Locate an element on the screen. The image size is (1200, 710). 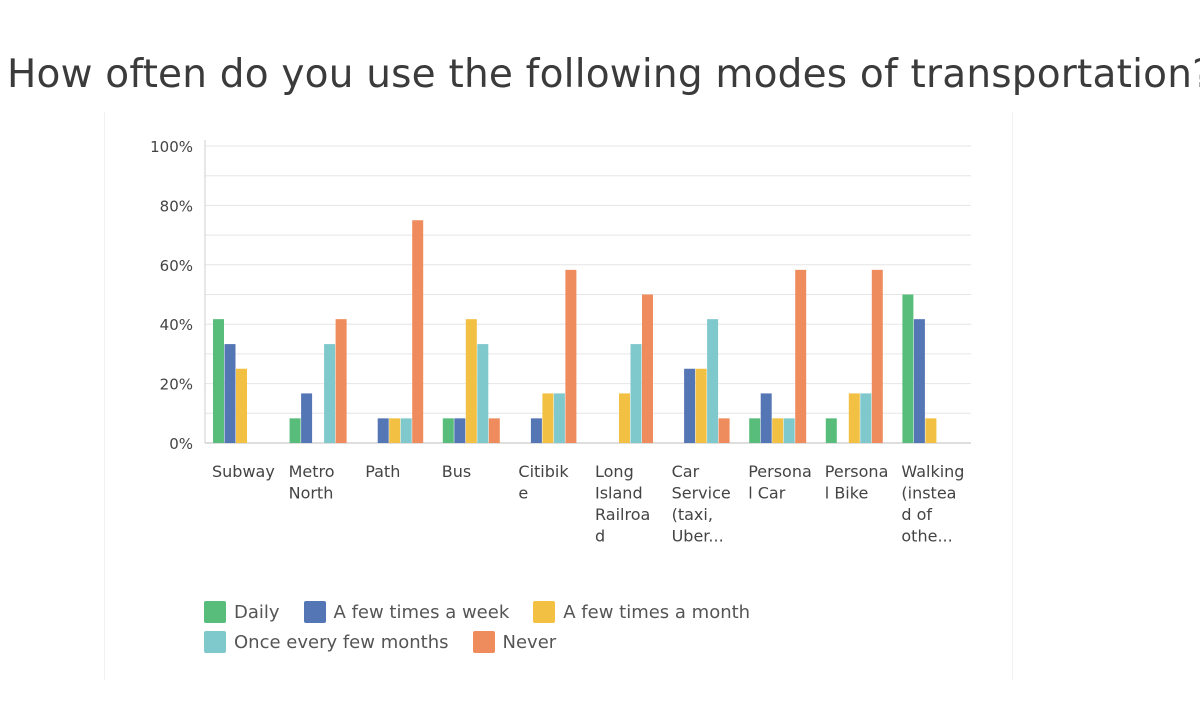
x-tick-label: Bus is located at coordinates (456, 471).